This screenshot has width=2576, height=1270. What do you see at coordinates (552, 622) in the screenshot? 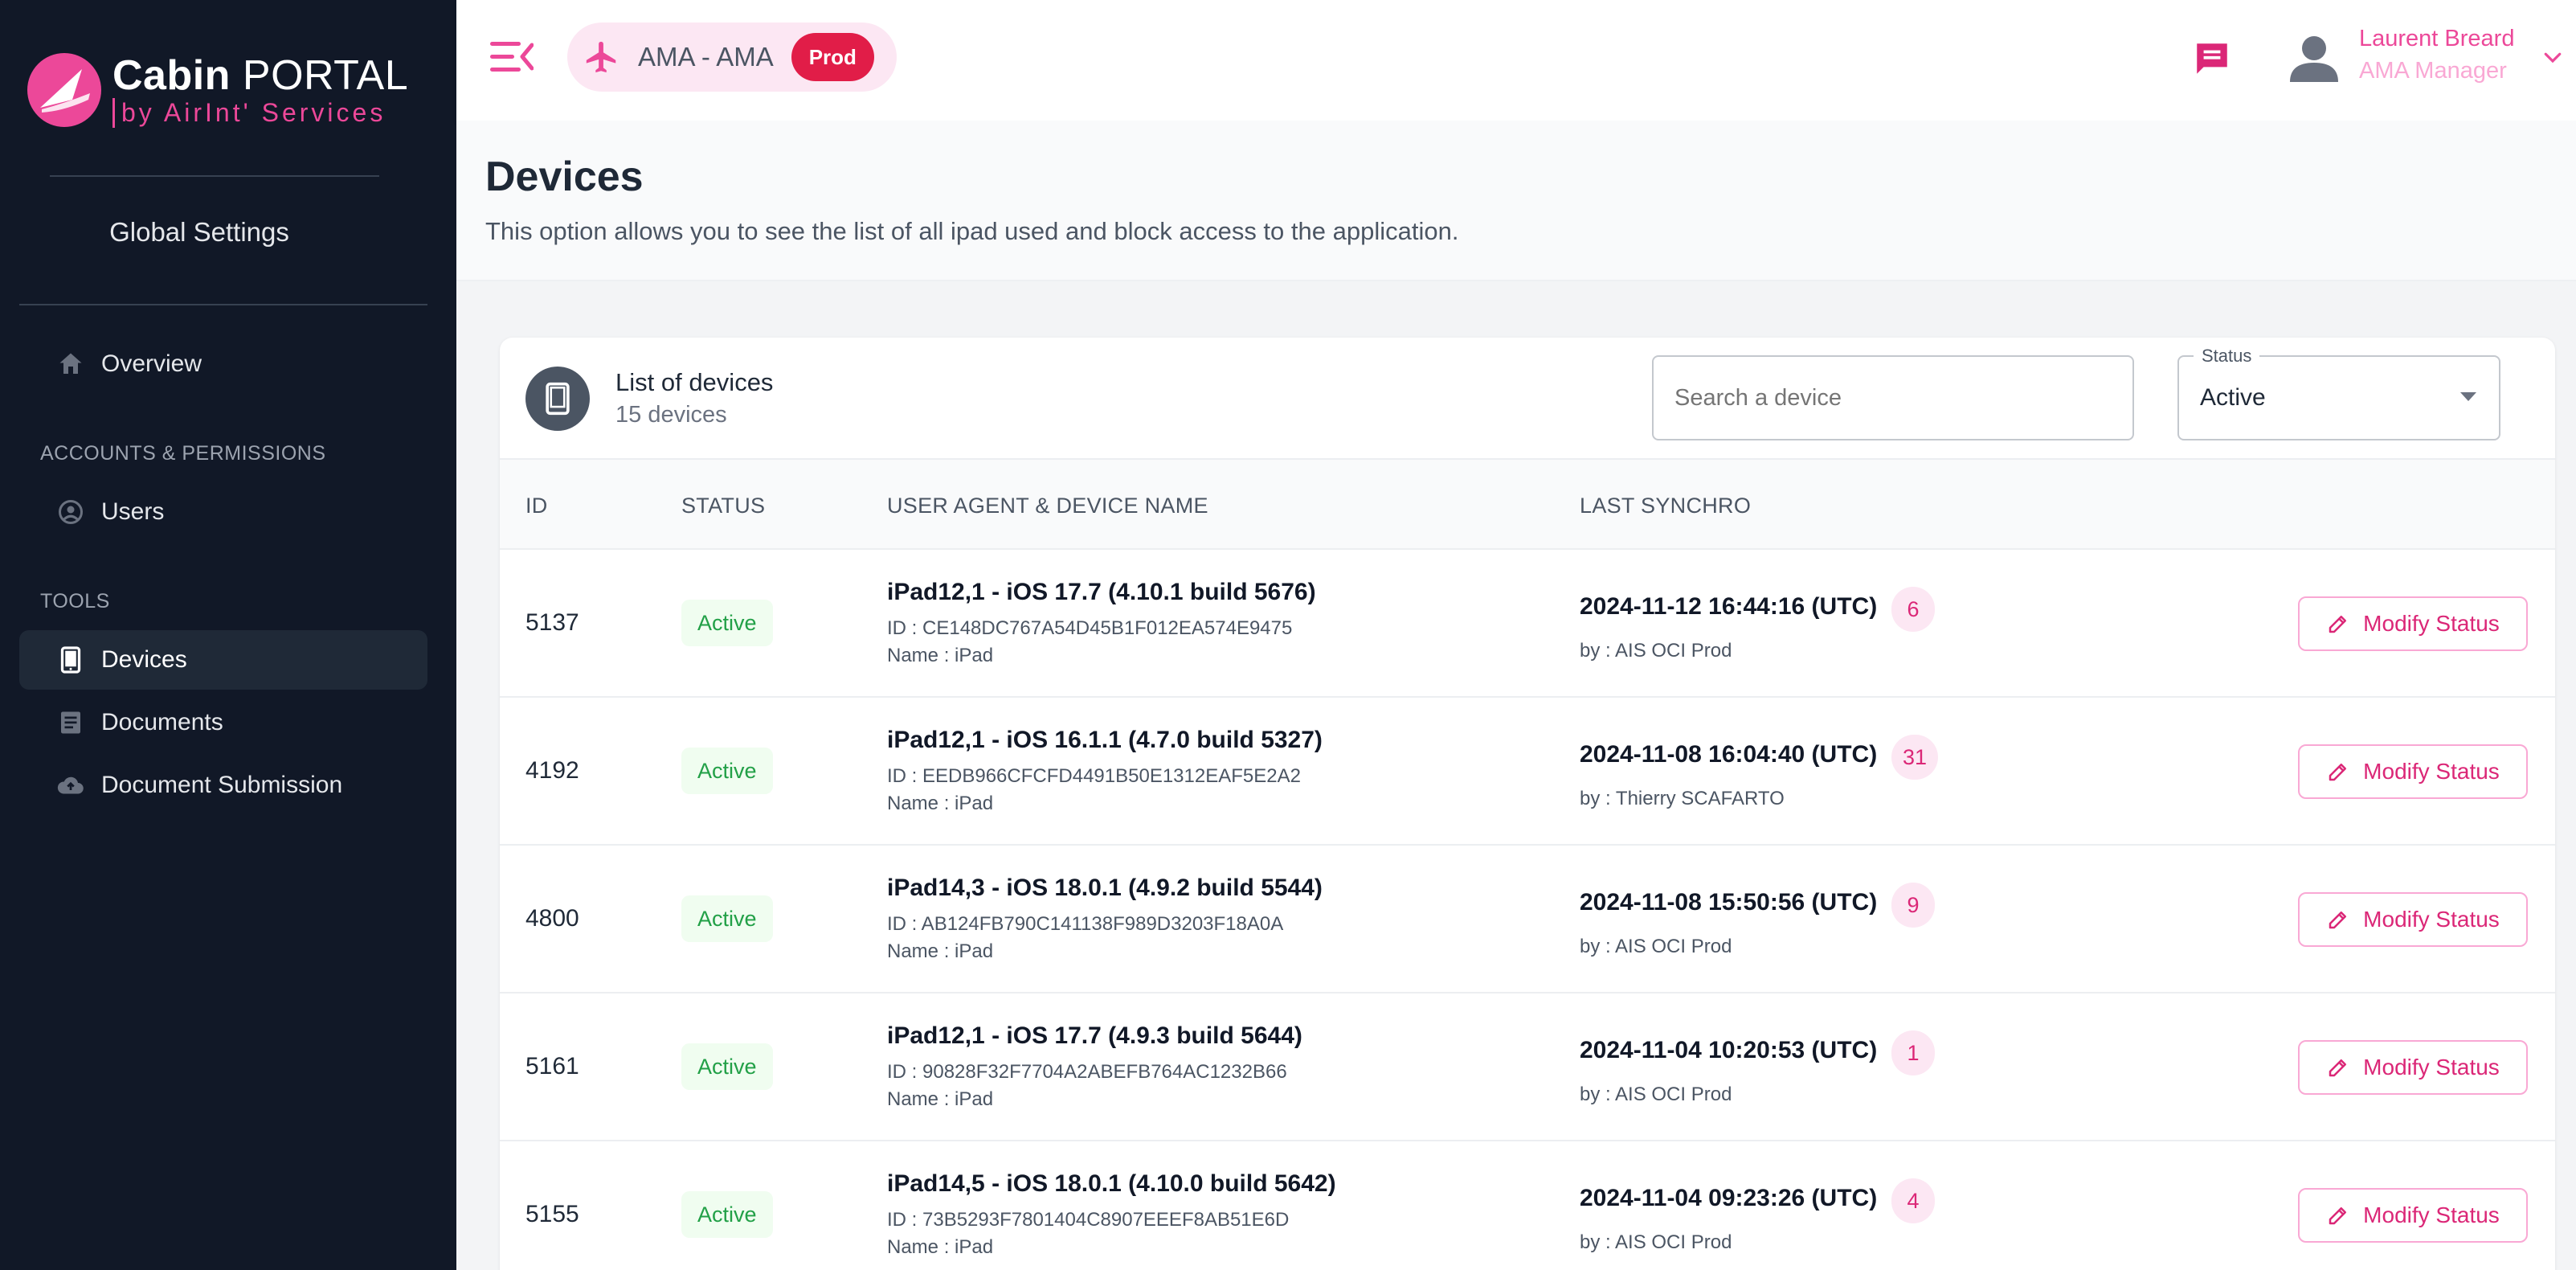
I see `device-id-cell: 5137` at bounding box center [552, 622].